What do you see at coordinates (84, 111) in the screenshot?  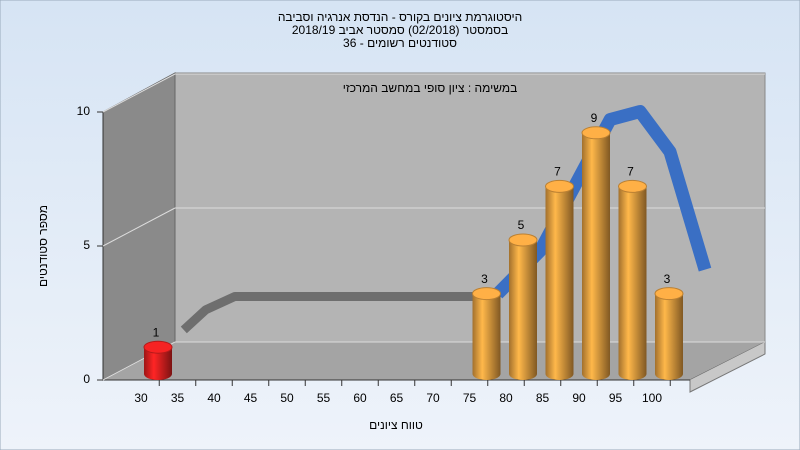 I see `y-tick-label: 10` at bounding box center [84, 111].